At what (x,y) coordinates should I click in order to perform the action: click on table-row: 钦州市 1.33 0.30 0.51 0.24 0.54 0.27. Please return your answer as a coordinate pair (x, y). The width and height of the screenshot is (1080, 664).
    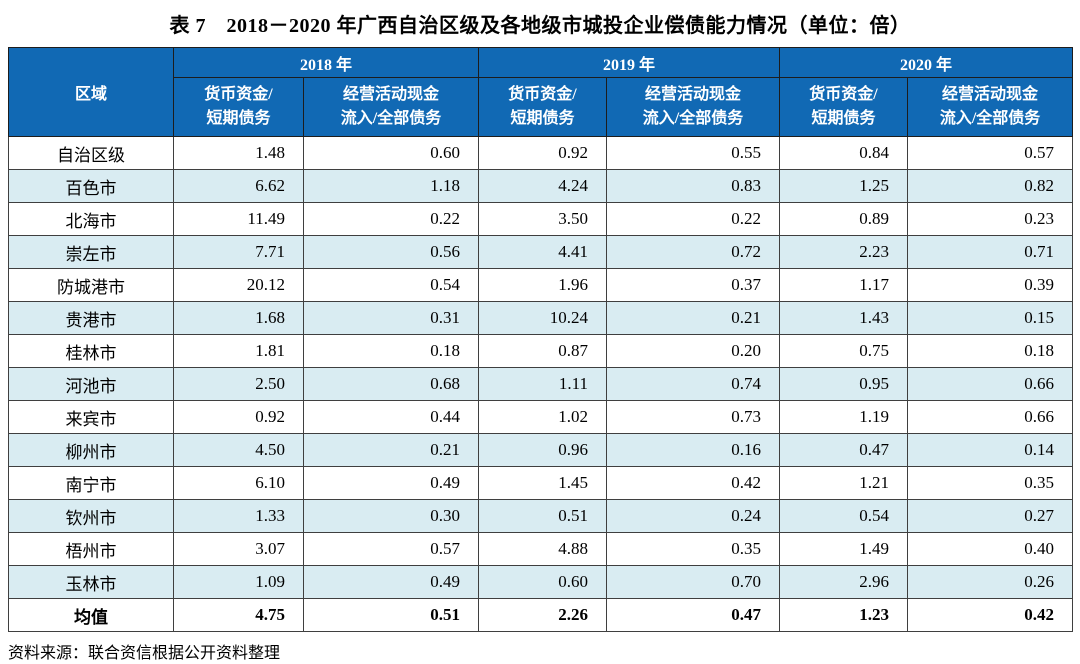
    Looking at the image, I should click on (541, 516).